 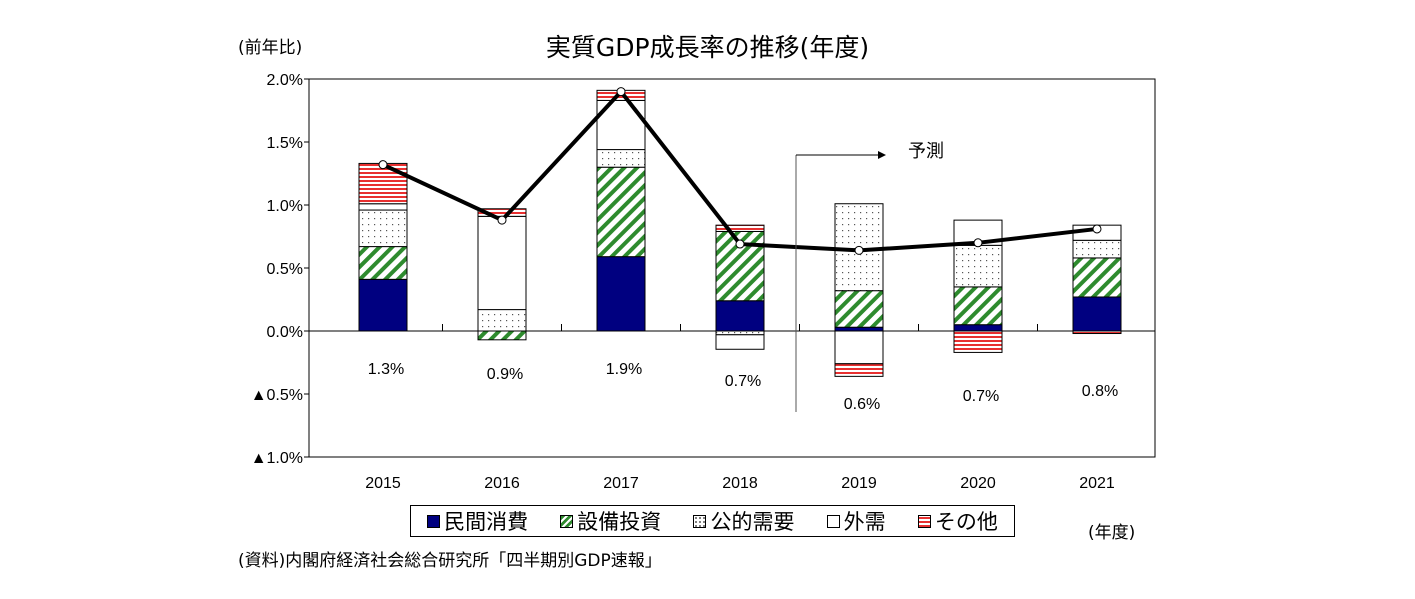 I want to click on bar-その他-2021, so click(x=1097, y=332).